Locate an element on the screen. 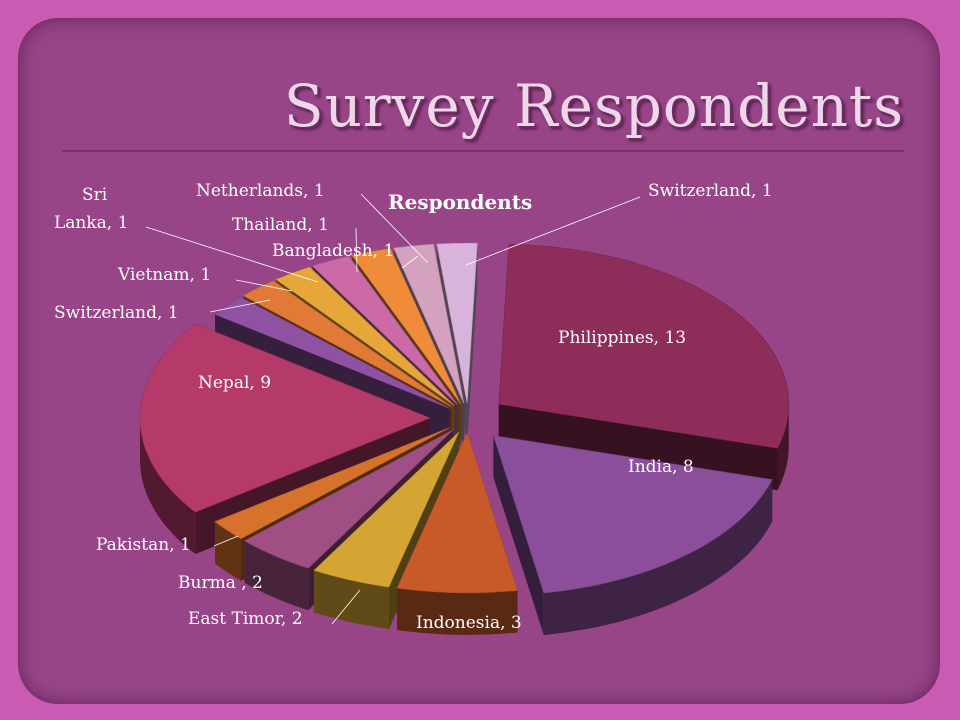 Image resolution: width=960 pixels, height=720 pixels. slice-label: Sri Lanka, 1 is located at coordinates (91, 209).